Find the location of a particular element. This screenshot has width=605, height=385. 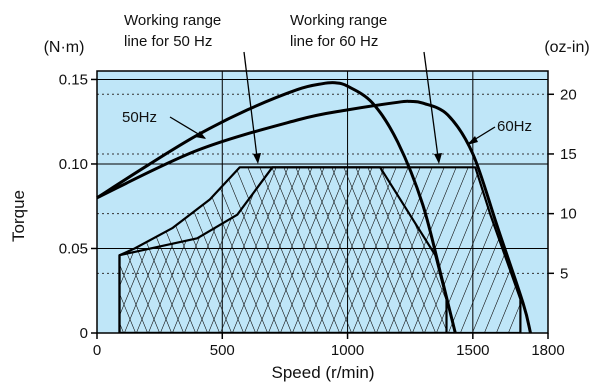

x-tick-label: 1000 is located at coordinates (347, 350).